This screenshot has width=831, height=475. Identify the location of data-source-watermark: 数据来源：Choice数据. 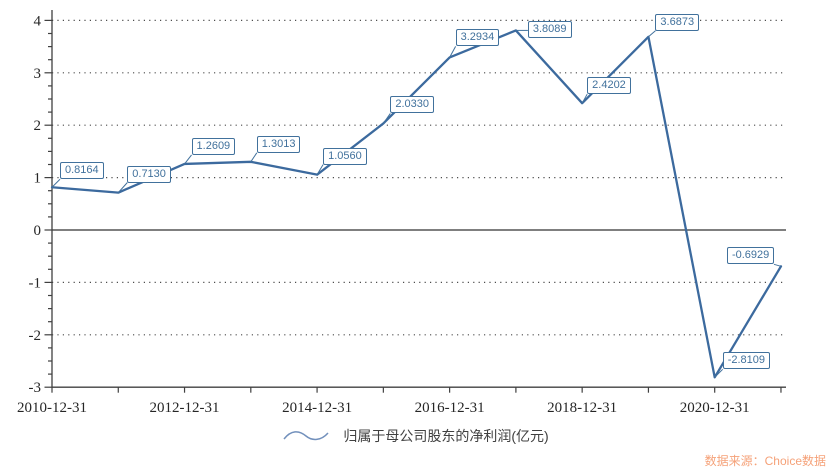
(765, 461).